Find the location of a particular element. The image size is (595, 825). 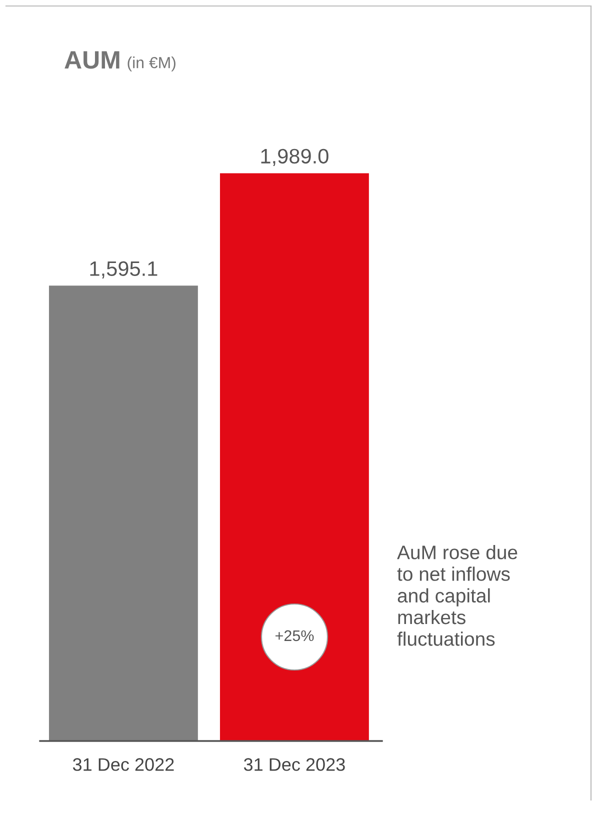

data-label: 1,989.0 is located at coordinates (294, 157).